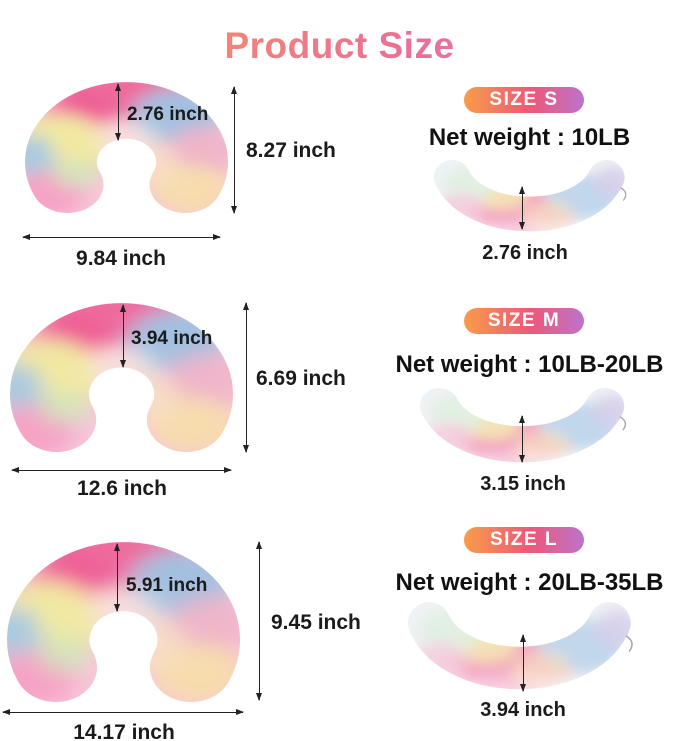 The width and height of the screenshot is (679, 741). What do you see at coordinates (525, 253) in the screenshot?
I see `thickness-label-s: 2.76 inch` at bounding box center [525, 253].